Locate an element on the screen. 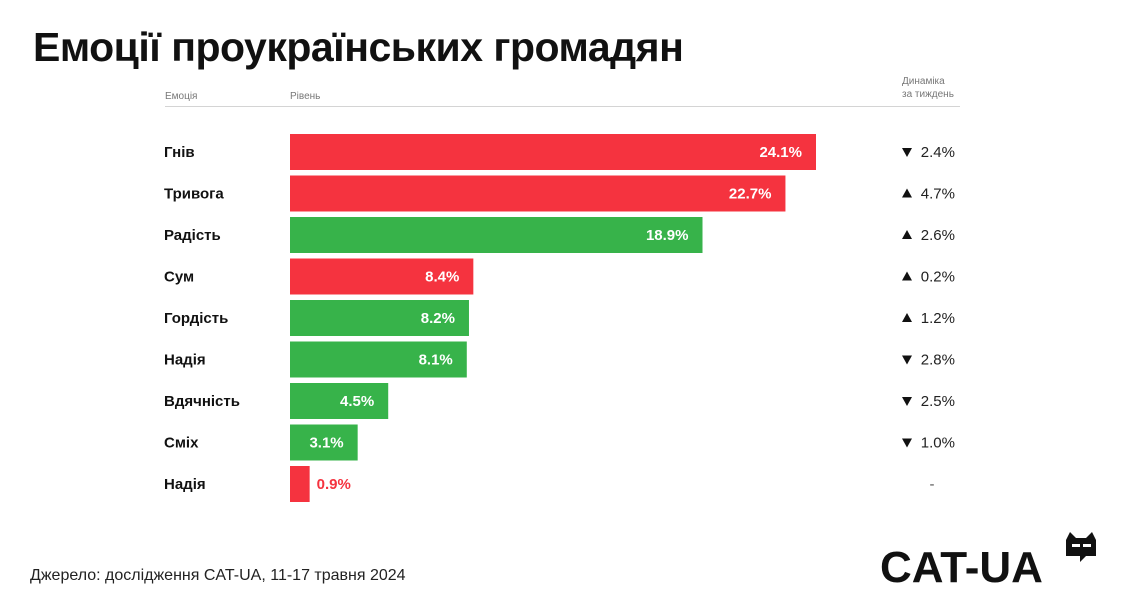 The image size is (1130, 608). weekly-change-value: 0.2% is located at coordinates (938, 277).